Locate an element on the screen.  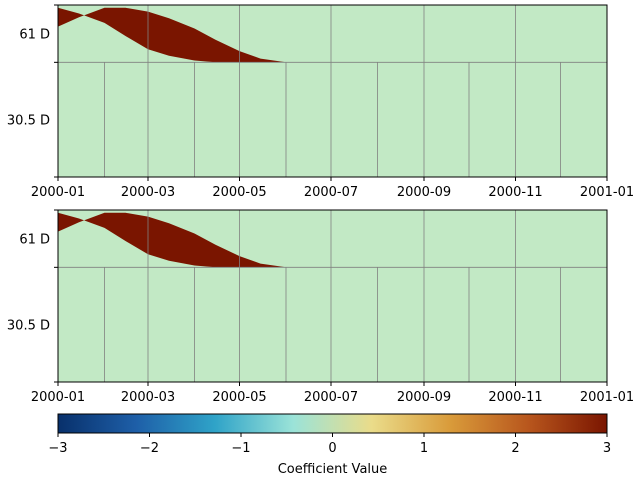
colorbar-gradient is located at coordinates (332, 423).